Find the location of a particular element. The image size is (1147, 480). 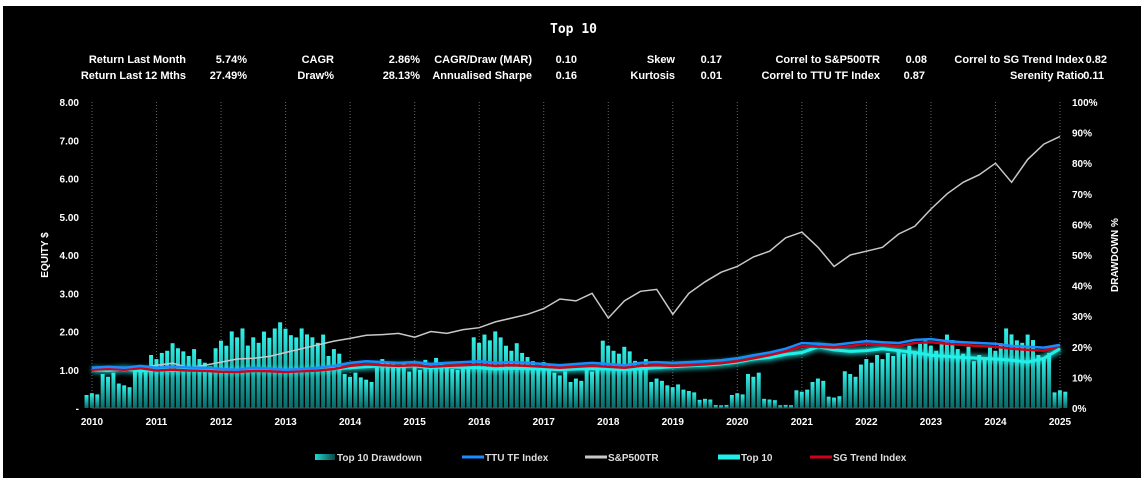

stat-label: Correl to S&P500TR is located at coordinates (827, 60).